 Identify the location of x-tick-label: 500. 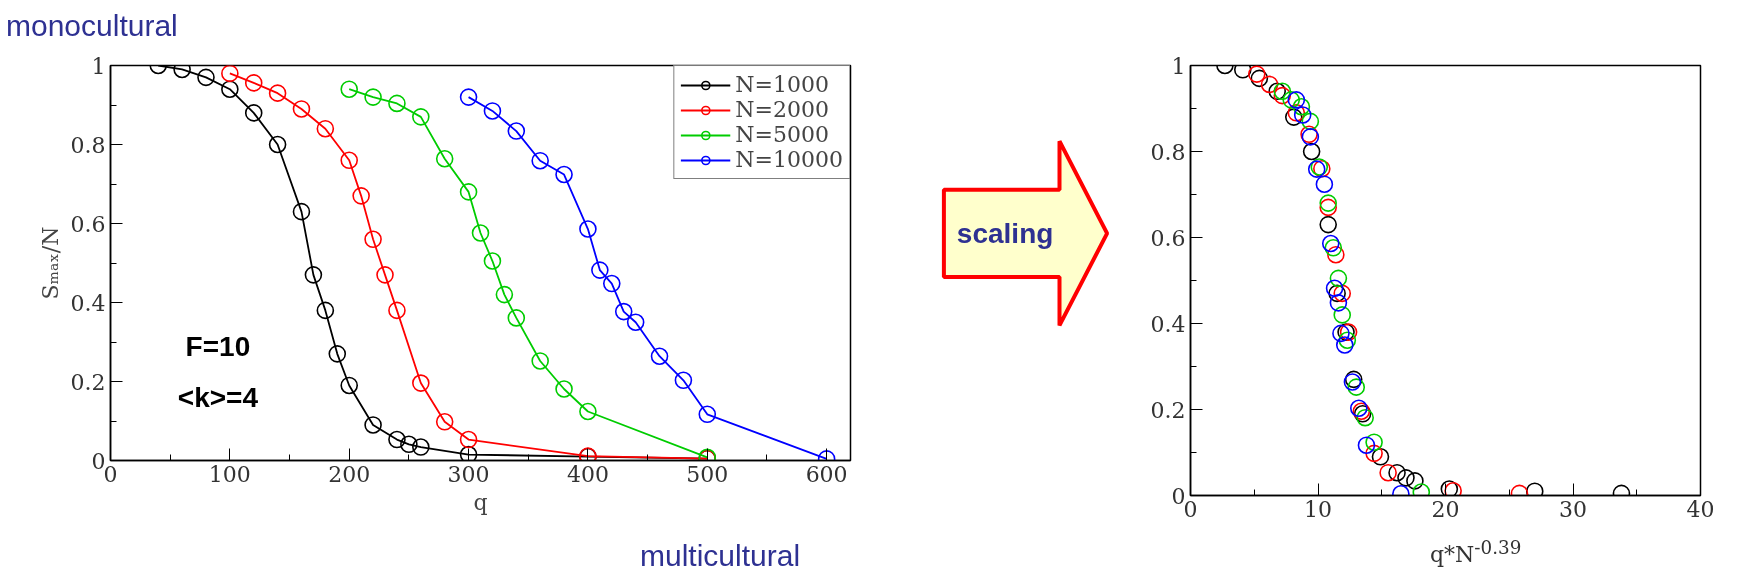
(707, 474).